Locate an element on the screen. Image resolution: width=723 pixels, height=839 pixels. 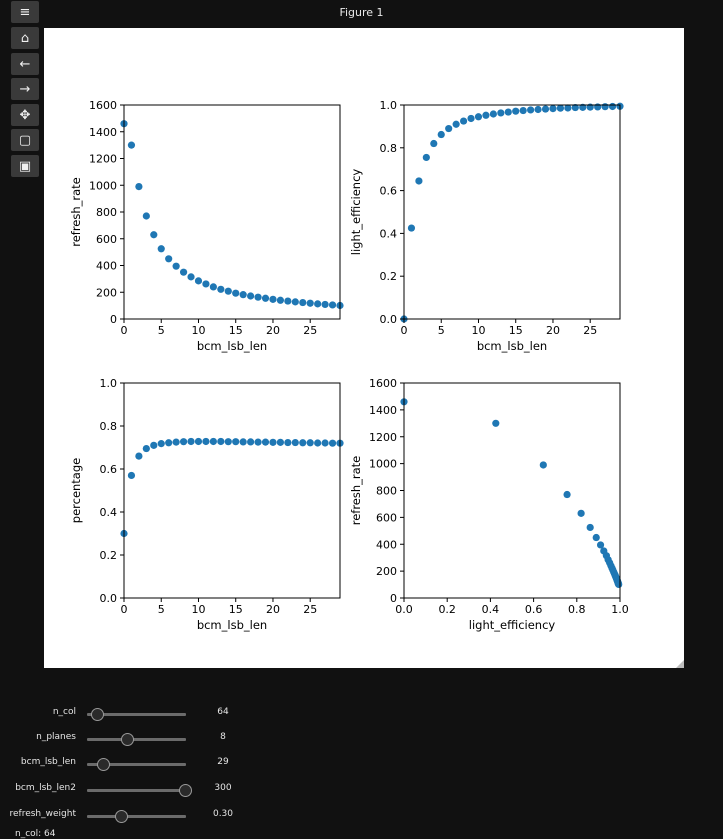
slider-label: n_col is located at coordinates (64, 712).